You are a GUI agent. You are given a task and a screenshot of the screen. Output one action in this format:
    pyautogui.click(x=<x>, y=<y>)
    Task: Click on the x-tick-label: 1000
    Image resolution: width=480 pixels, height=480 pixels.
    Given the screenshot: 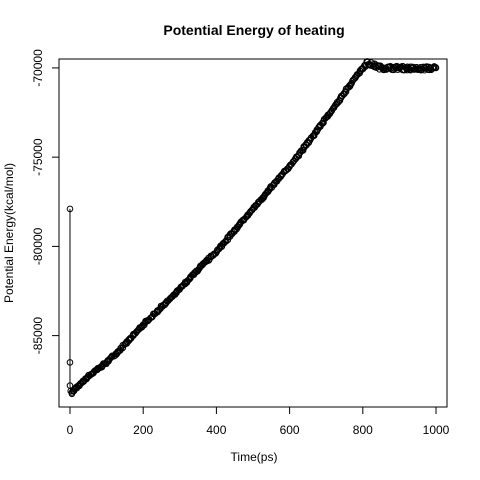 What is the action you would take?
    pyautogui.click(x=436, y=430)
    